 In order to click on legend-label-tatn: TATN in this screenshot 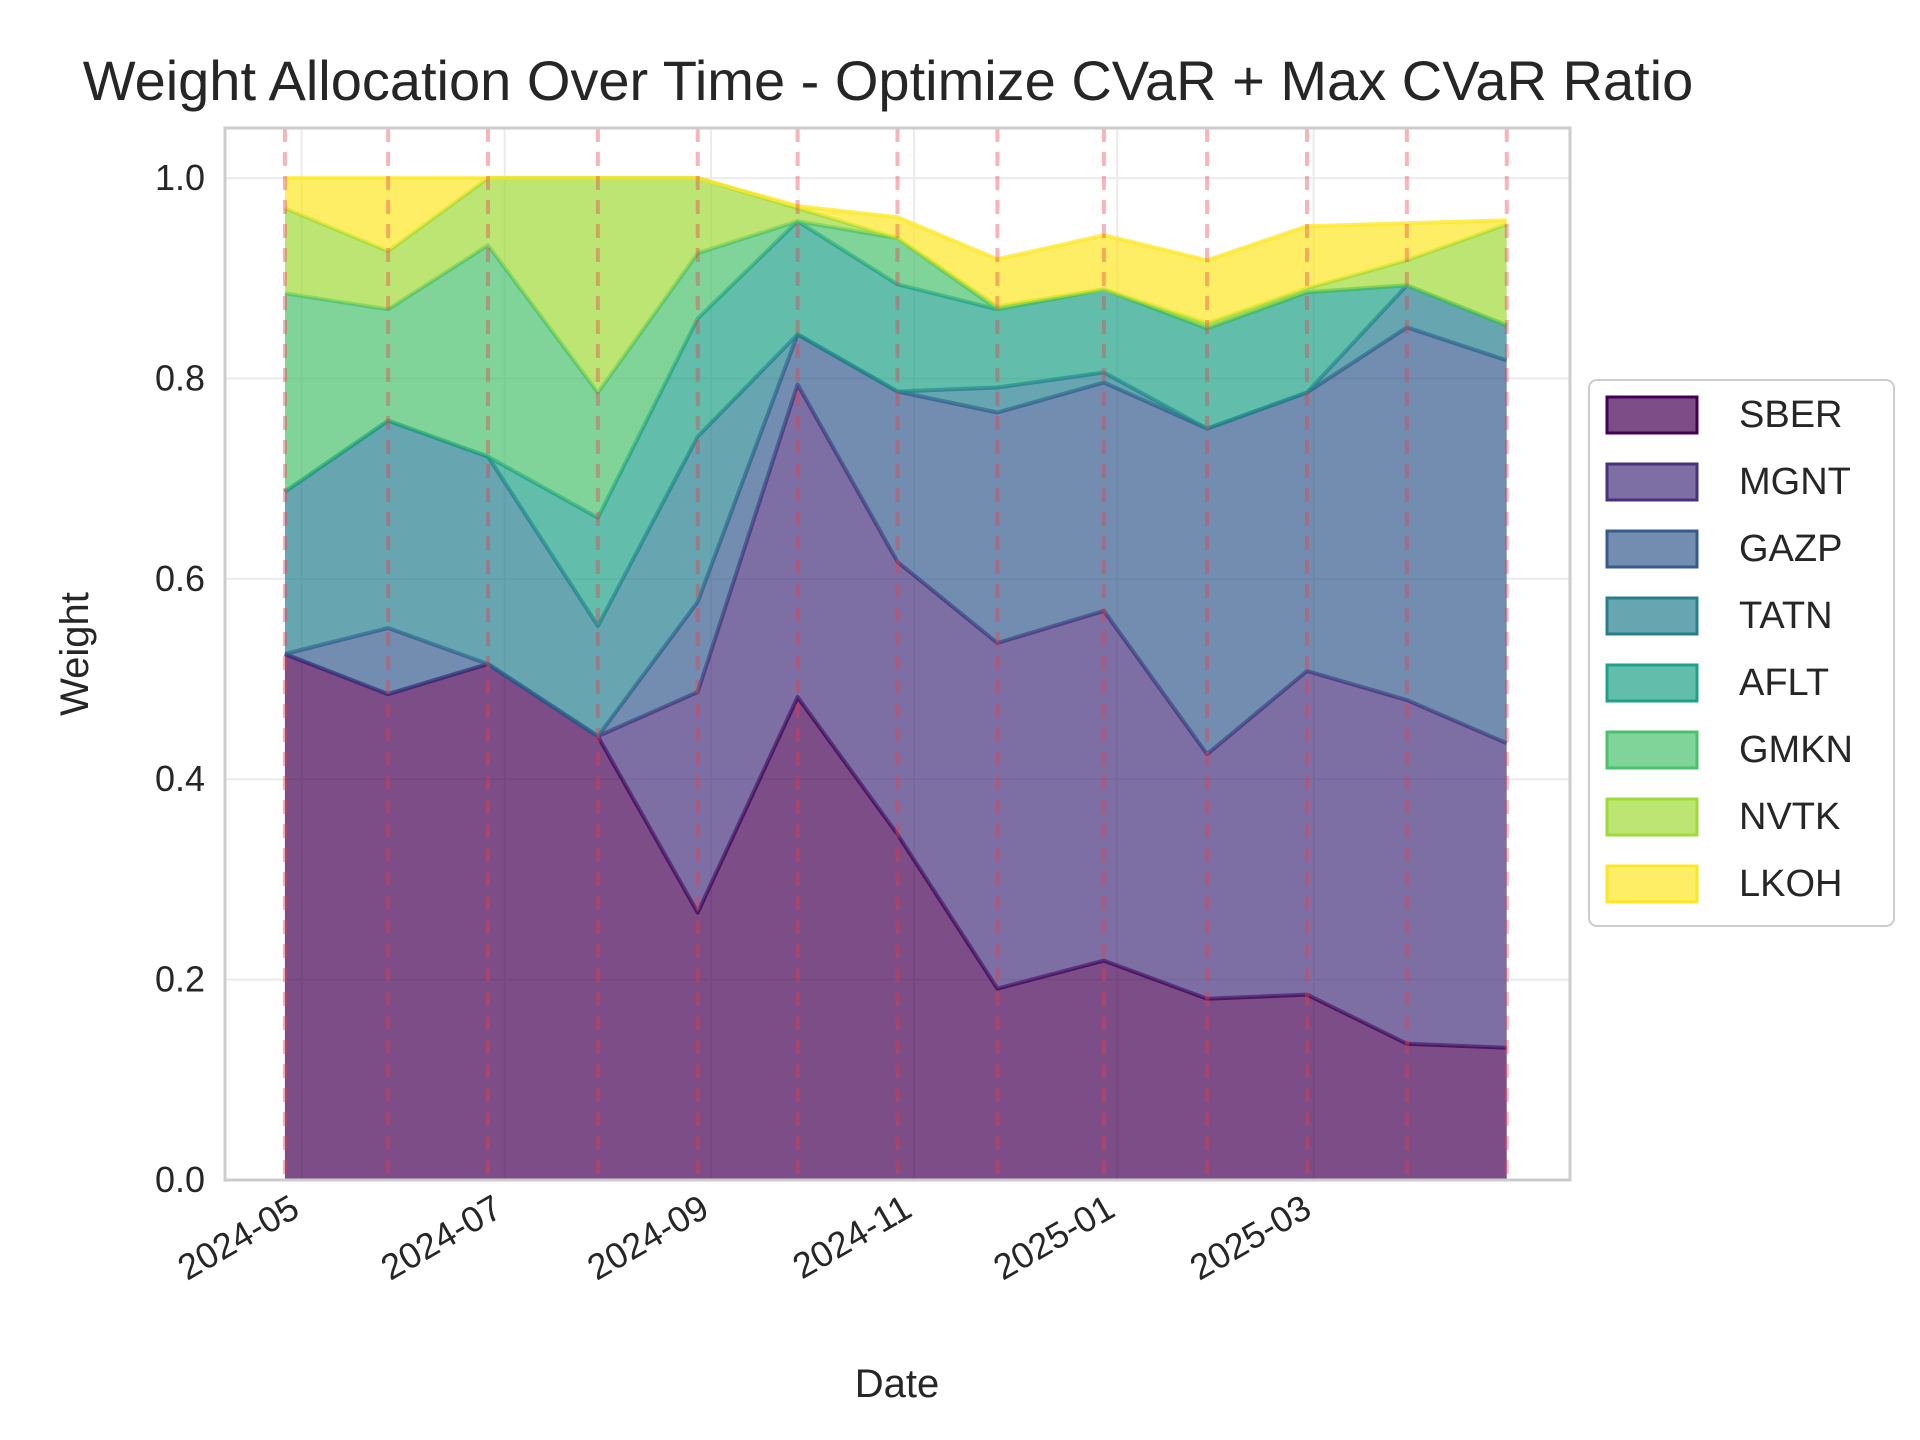, I will do `click(1786, 616)`.